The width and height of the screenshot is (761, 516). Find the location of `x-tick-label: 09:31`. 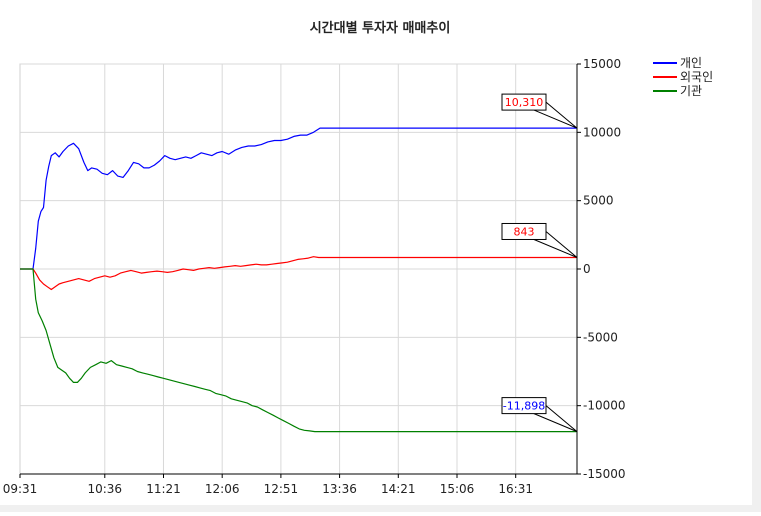

x-tick-label: 09:31 is located at coordinates (20, 489).